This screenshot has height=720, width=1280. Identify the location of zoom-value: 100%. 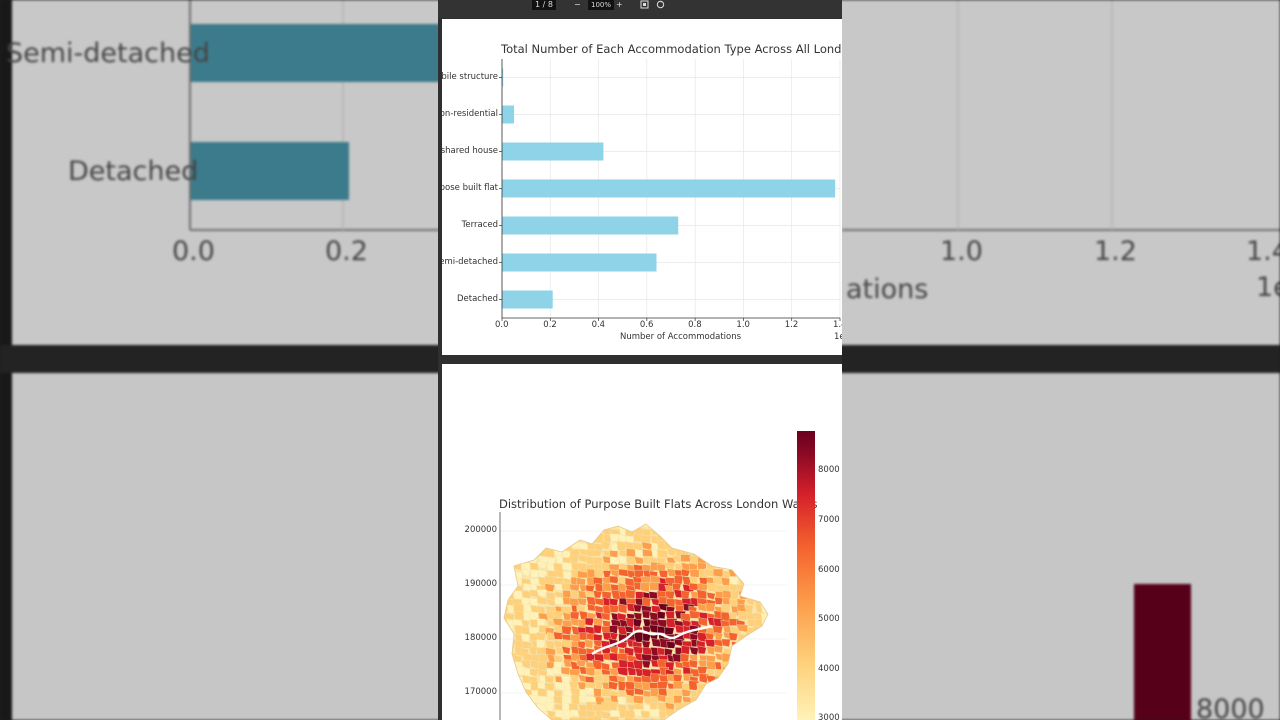
(601, 5).